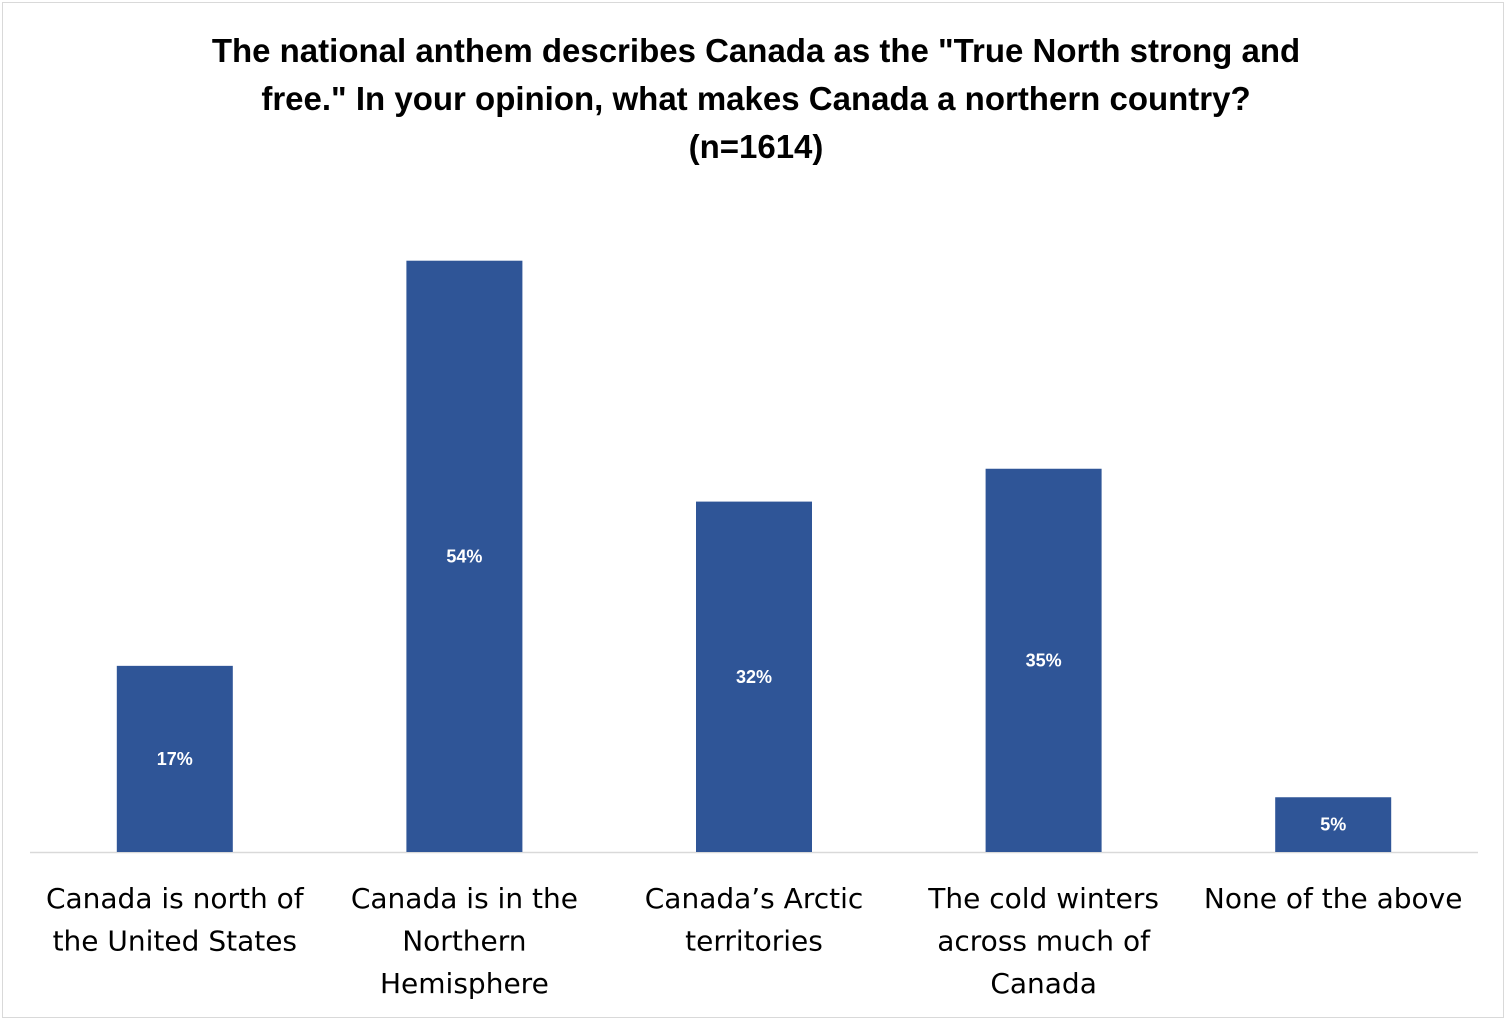  Describe the element at coordinates (754, 920) in the screenshot. I see `category-label-2: Canada’s Arctic territories` at that location.